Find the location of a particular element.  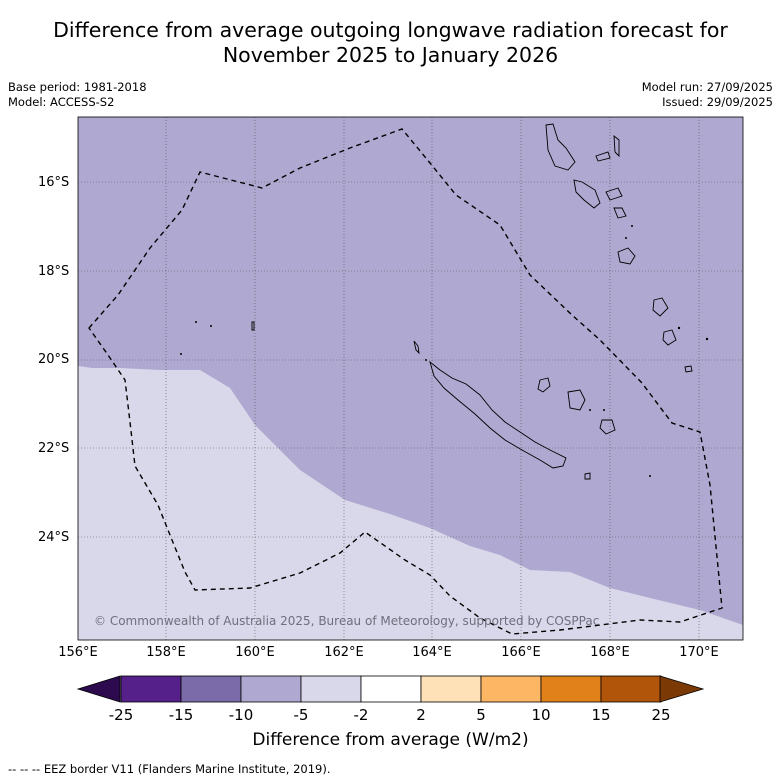

model-run-text: Model run: 27/09/2025 is located at coordinates (707, 87).